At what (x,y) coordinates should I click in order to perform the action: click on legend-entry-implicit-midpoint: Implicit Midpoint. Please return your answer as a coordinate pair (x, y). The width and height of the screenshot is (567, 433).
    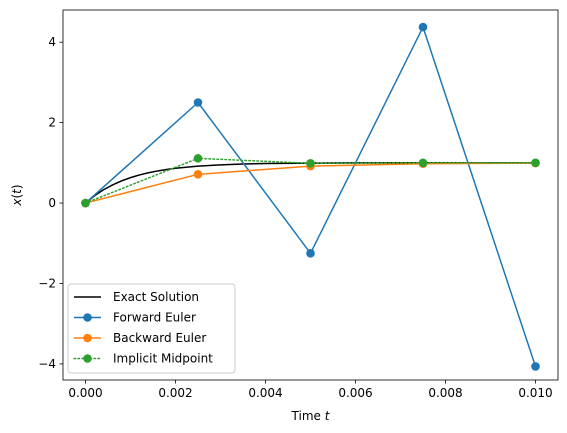
    Looking at the image, I should click on (143, 359).